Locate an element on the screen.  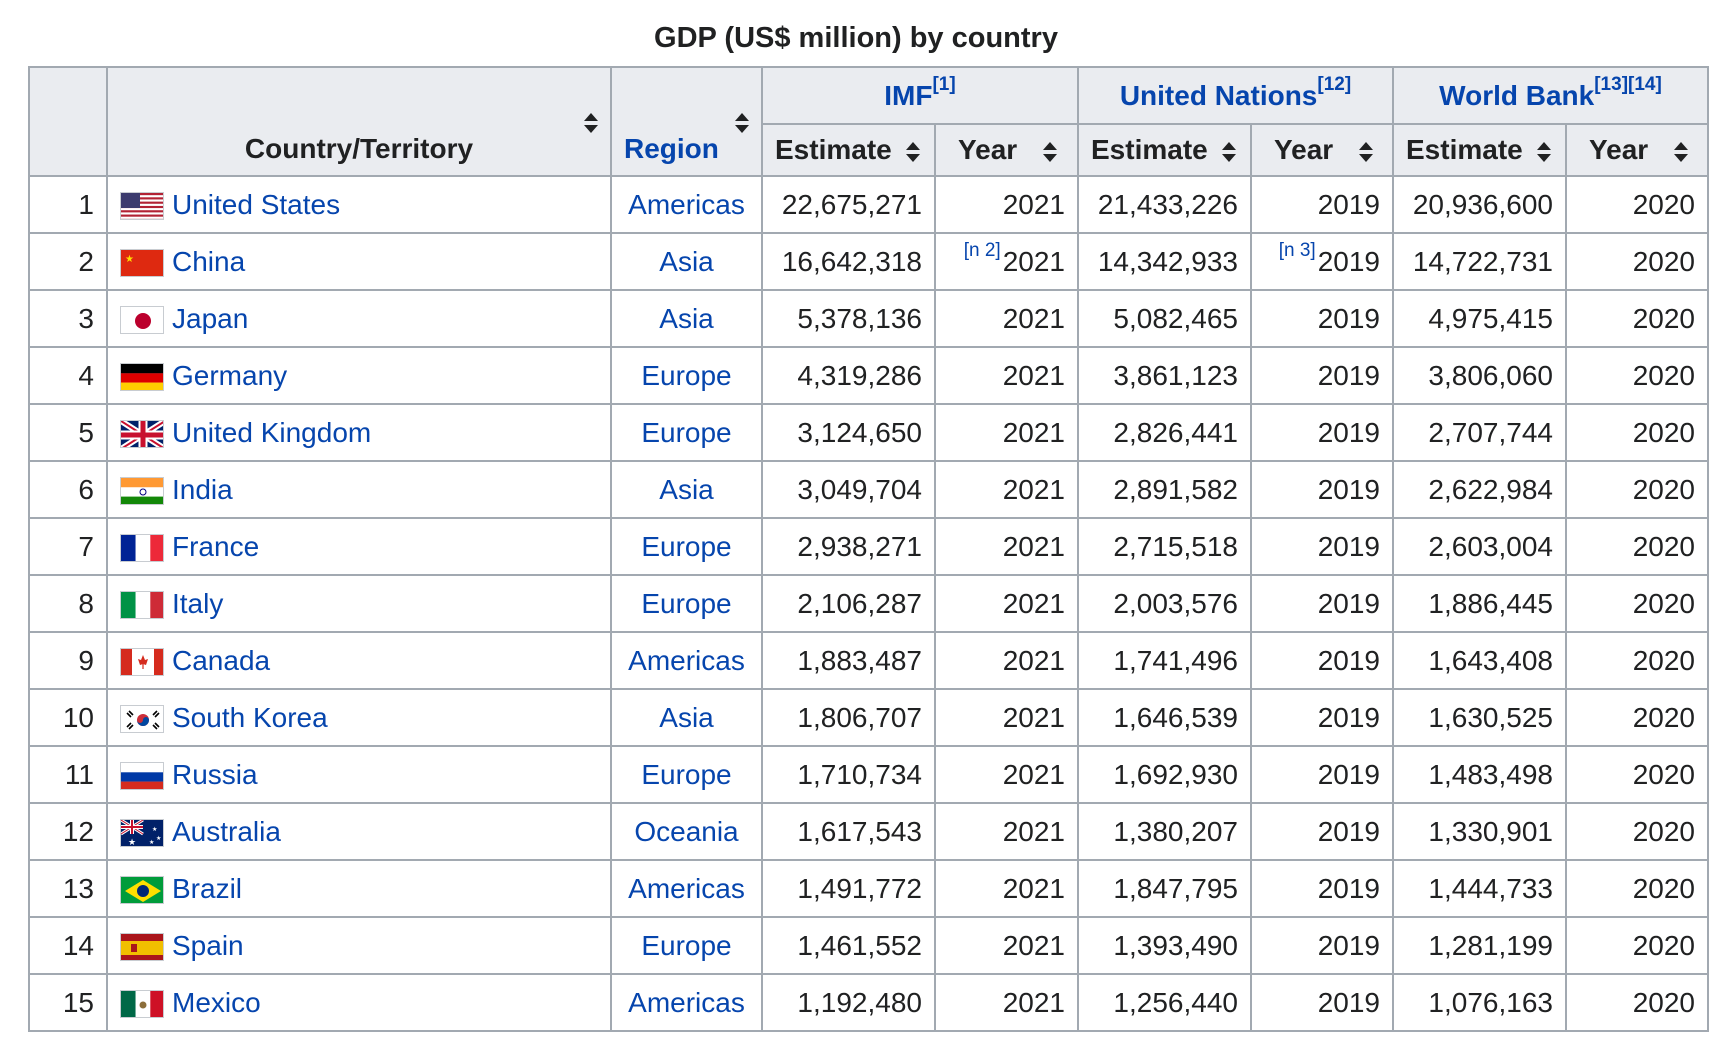
wb-estimate-cell: 14,722,731 is located at coordinates (1479, 261).